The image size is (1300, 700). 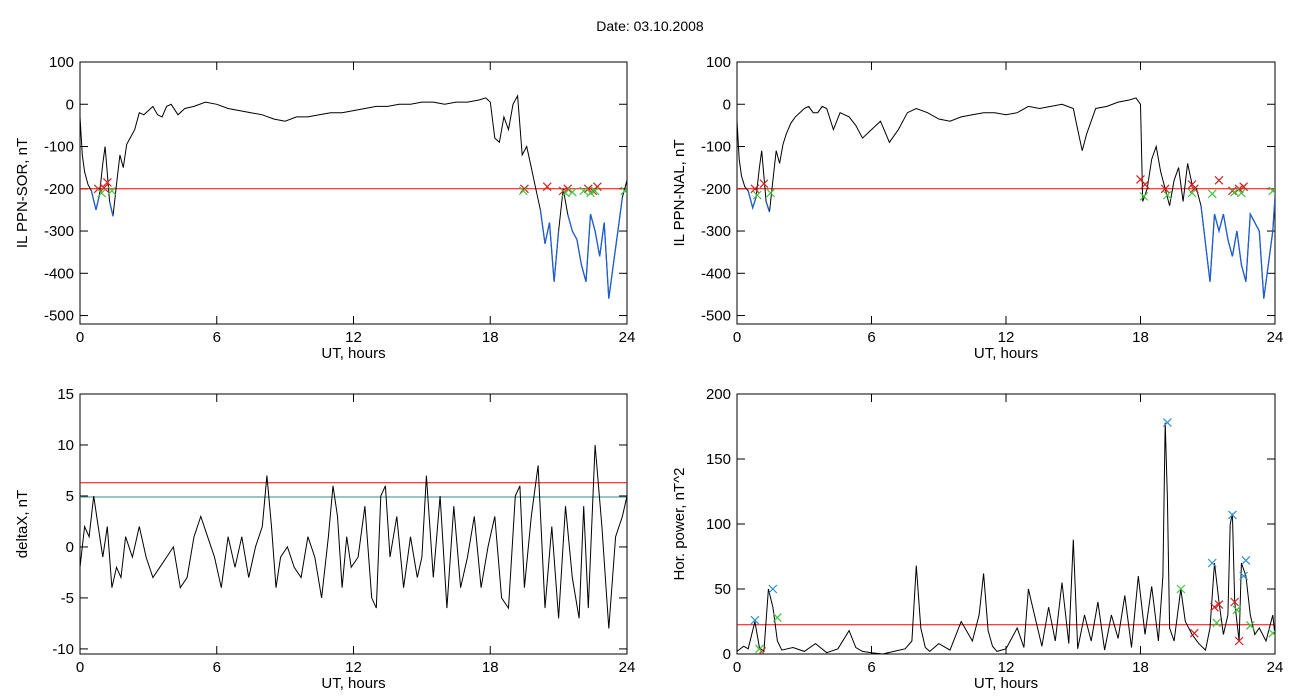 I want to click on y-axis-label: IL PPN-NAL, nT, so click(x=679, y=193).